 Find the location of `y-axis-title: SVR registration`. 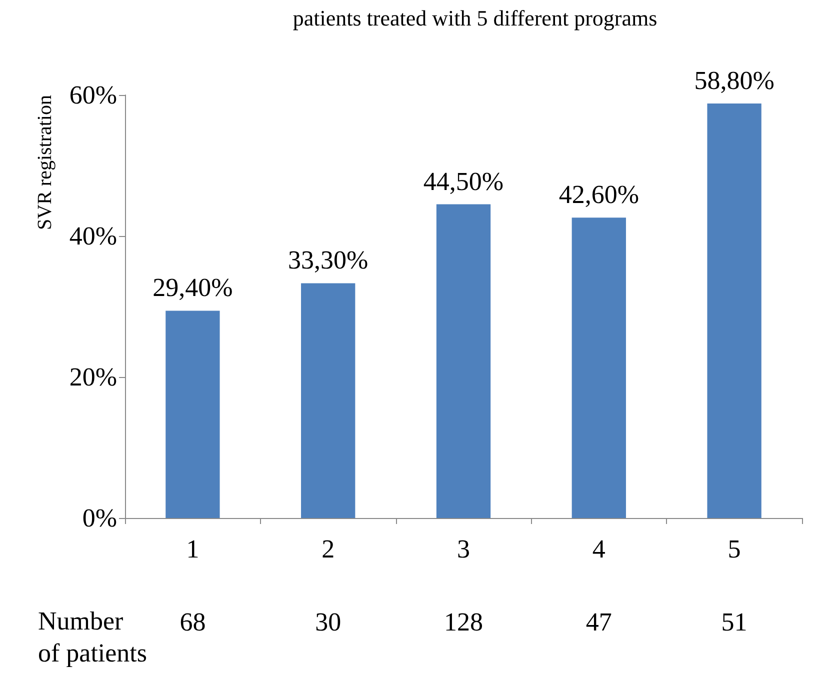

y-axis-title: SVR registration is located at coordinates (45, 162).